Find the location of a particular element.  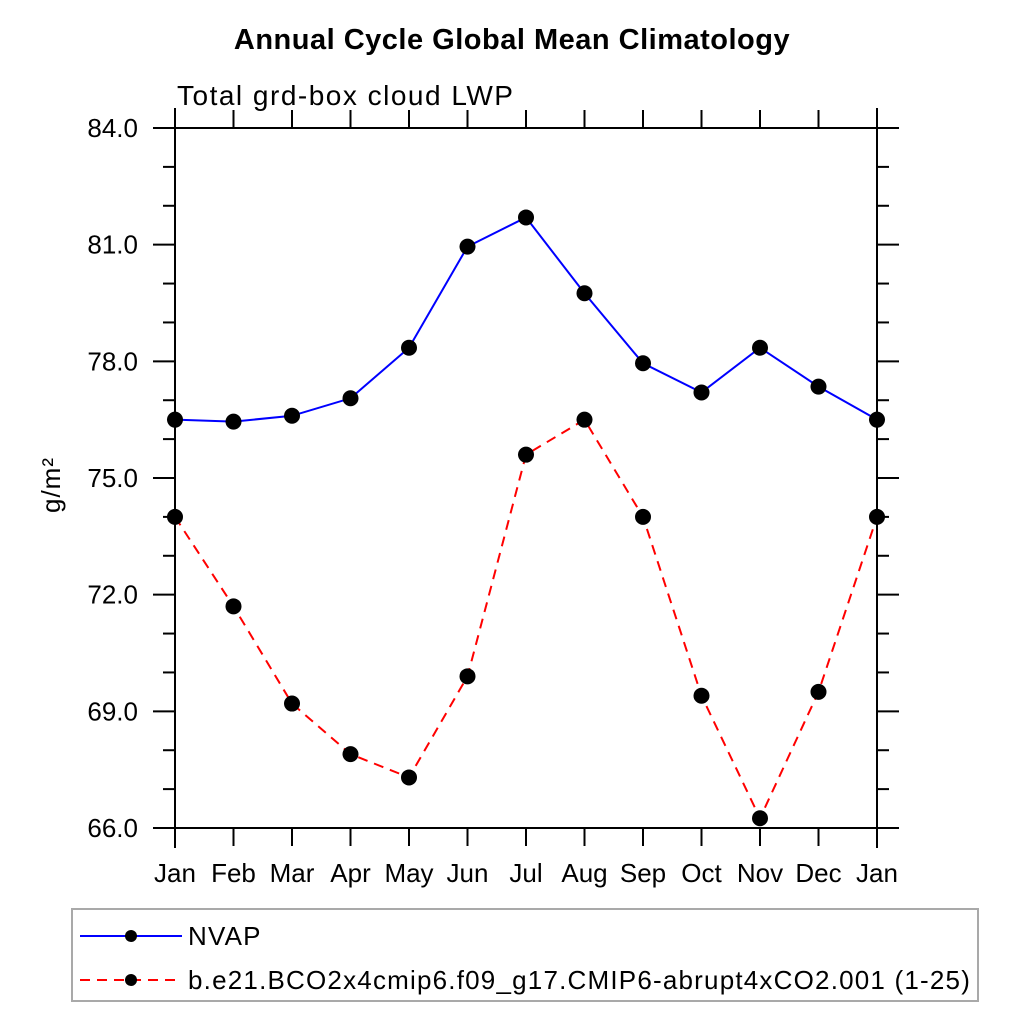

y-tick-label: 66.0 is located at coordinates (112, 828).